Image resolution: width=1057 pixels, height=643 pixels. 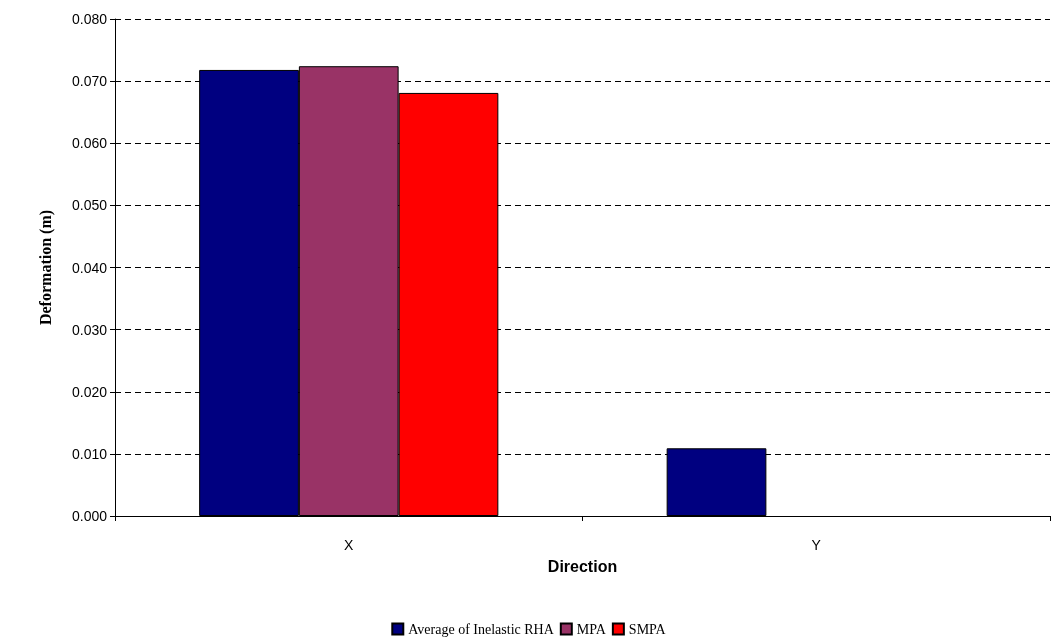 I want to click on x-tick-label: Y, so click(x=816, y=545).